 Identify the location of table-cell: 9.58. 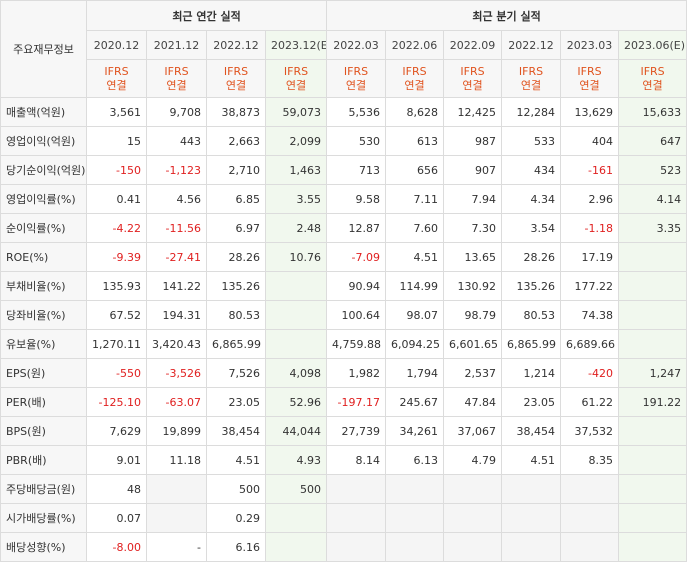
(356, 199).